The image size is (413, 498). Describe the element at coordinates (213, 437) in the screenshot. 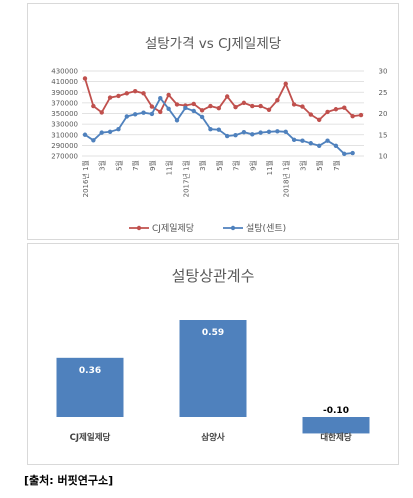

I see `category-label: 삼양사` at that location.